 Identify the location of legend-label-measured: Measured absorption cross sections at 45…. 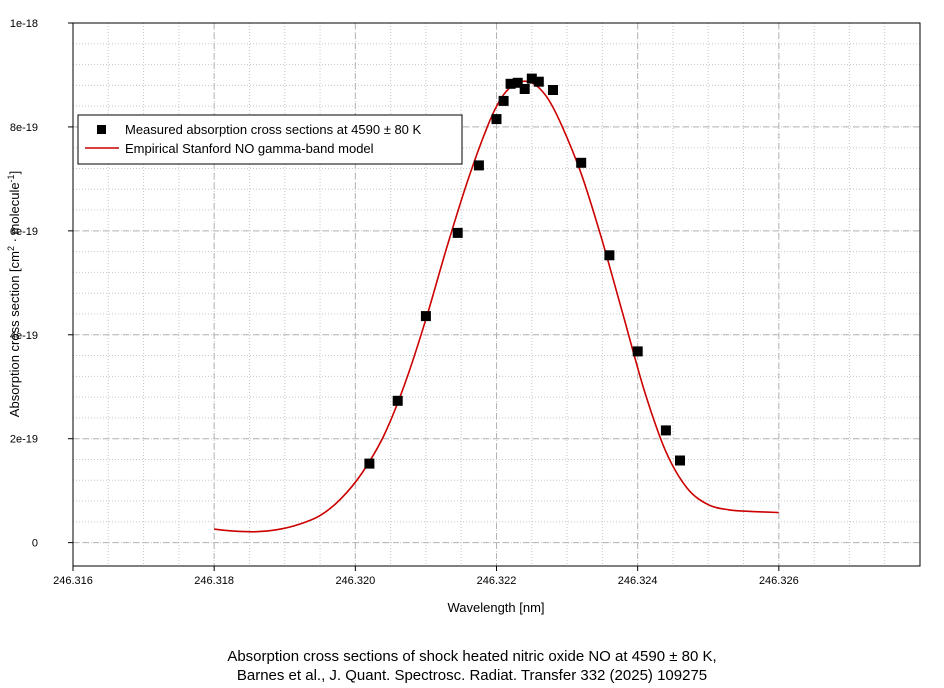
(273, 129).